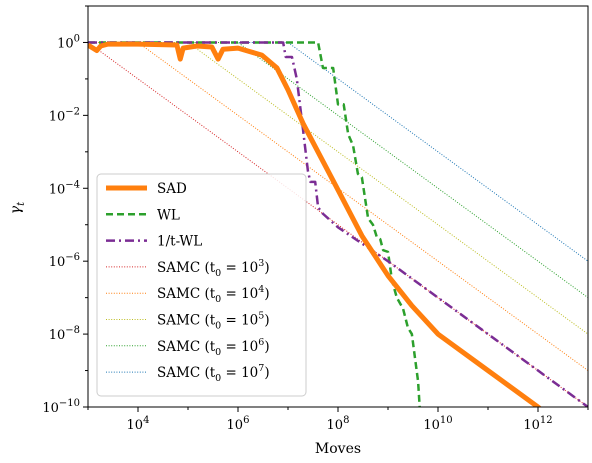 Image resolution: width=592 pixels, height=463 pixels. What do you see at coordinates (338, 424) in the screenshot?
I see `x-tick-label: 10⁸` at bounding box center [338, 424].